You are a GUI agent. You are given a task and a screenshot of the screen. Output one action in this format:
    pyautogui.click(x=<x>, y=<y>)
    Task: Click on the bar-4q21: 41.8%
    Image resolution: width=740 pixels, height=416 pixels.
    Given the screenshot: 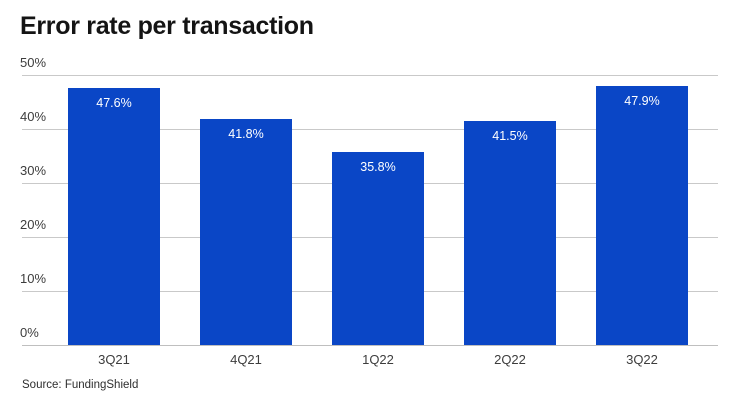 What is the action you would take?
    pyautogui.click(x=246, y=232)
    